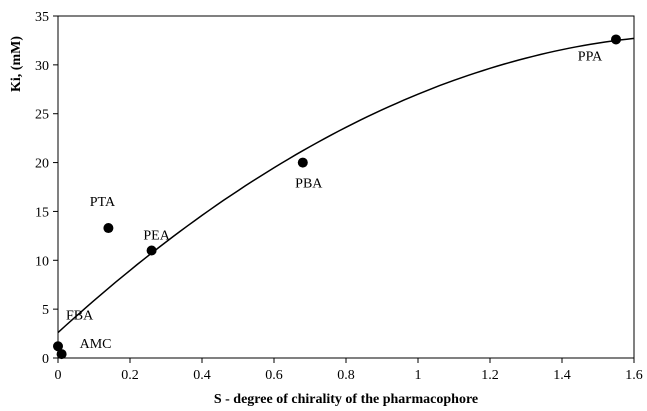 Image resolution: width=647 pixels, height=411 pixels. Describe the element at coordinates (42, 164) in the screenshot. I see `y-tick-label: 20` at that location.